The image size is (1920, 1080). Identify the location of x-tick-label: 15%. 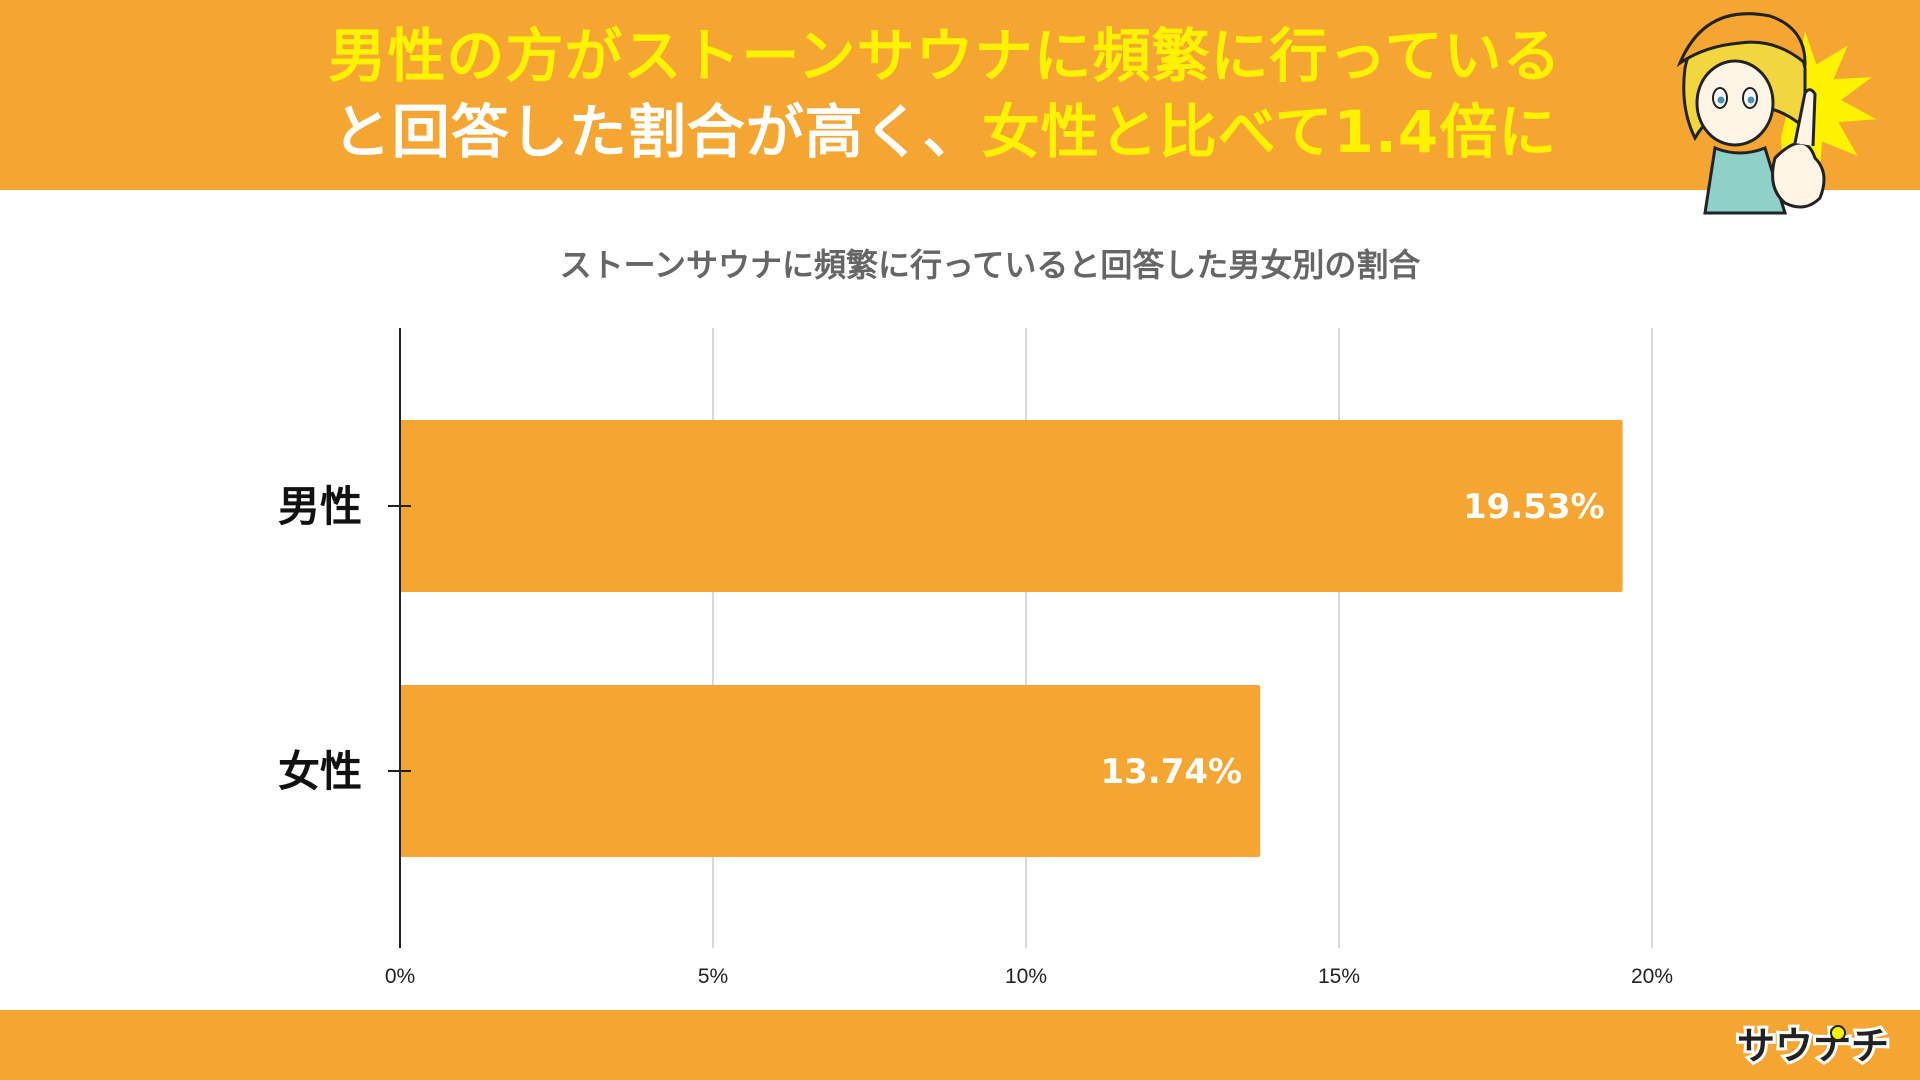
(1339, 976).